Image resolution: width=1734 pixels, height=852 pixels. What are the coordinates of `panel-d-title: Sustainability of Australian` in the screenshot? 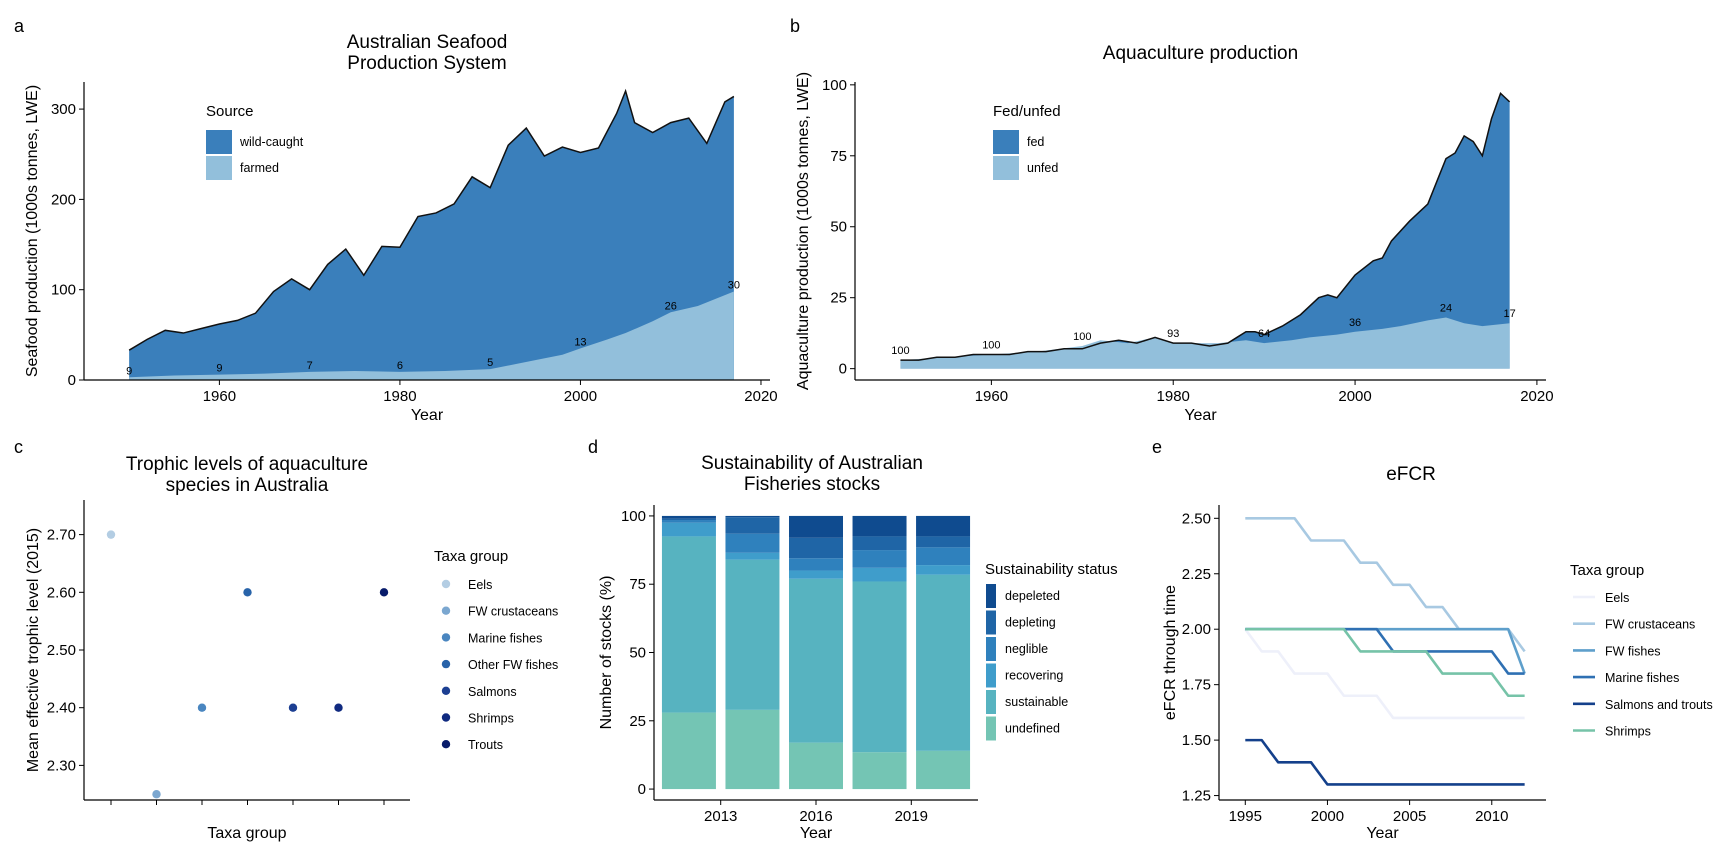 It's located at (812, 463).